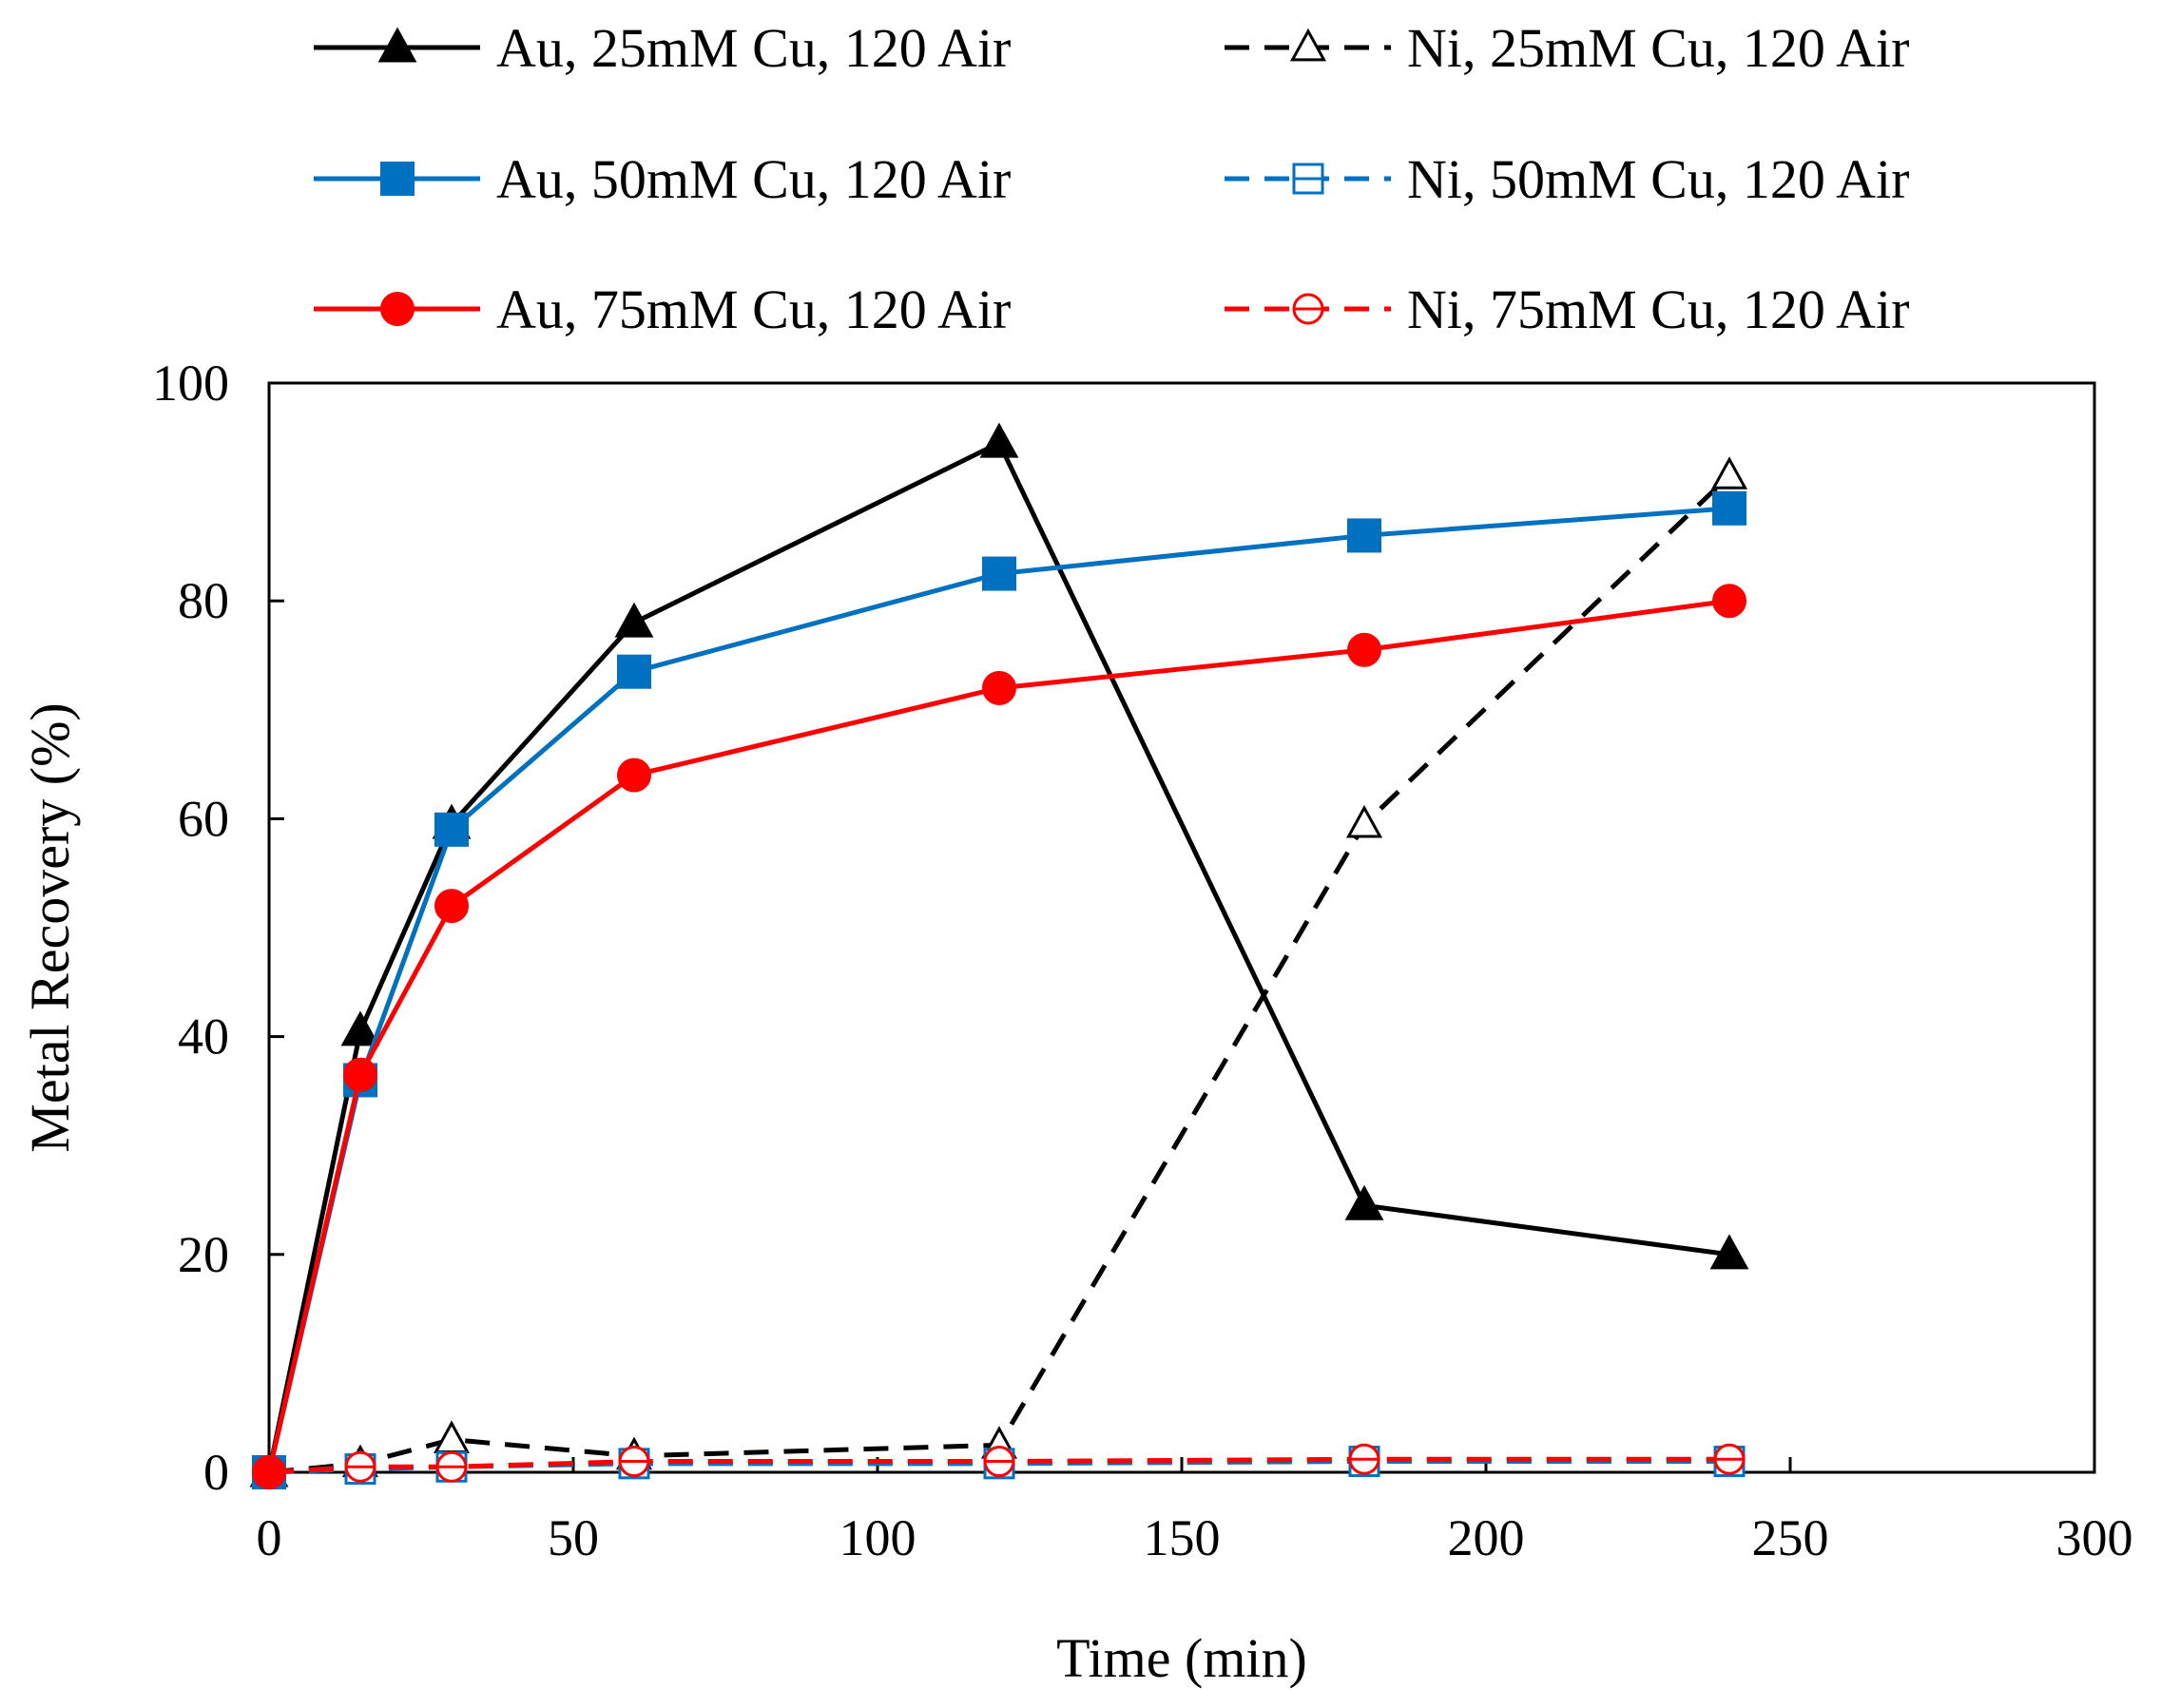  I want to click on series-2-point-4-shape, so click(999, 687).